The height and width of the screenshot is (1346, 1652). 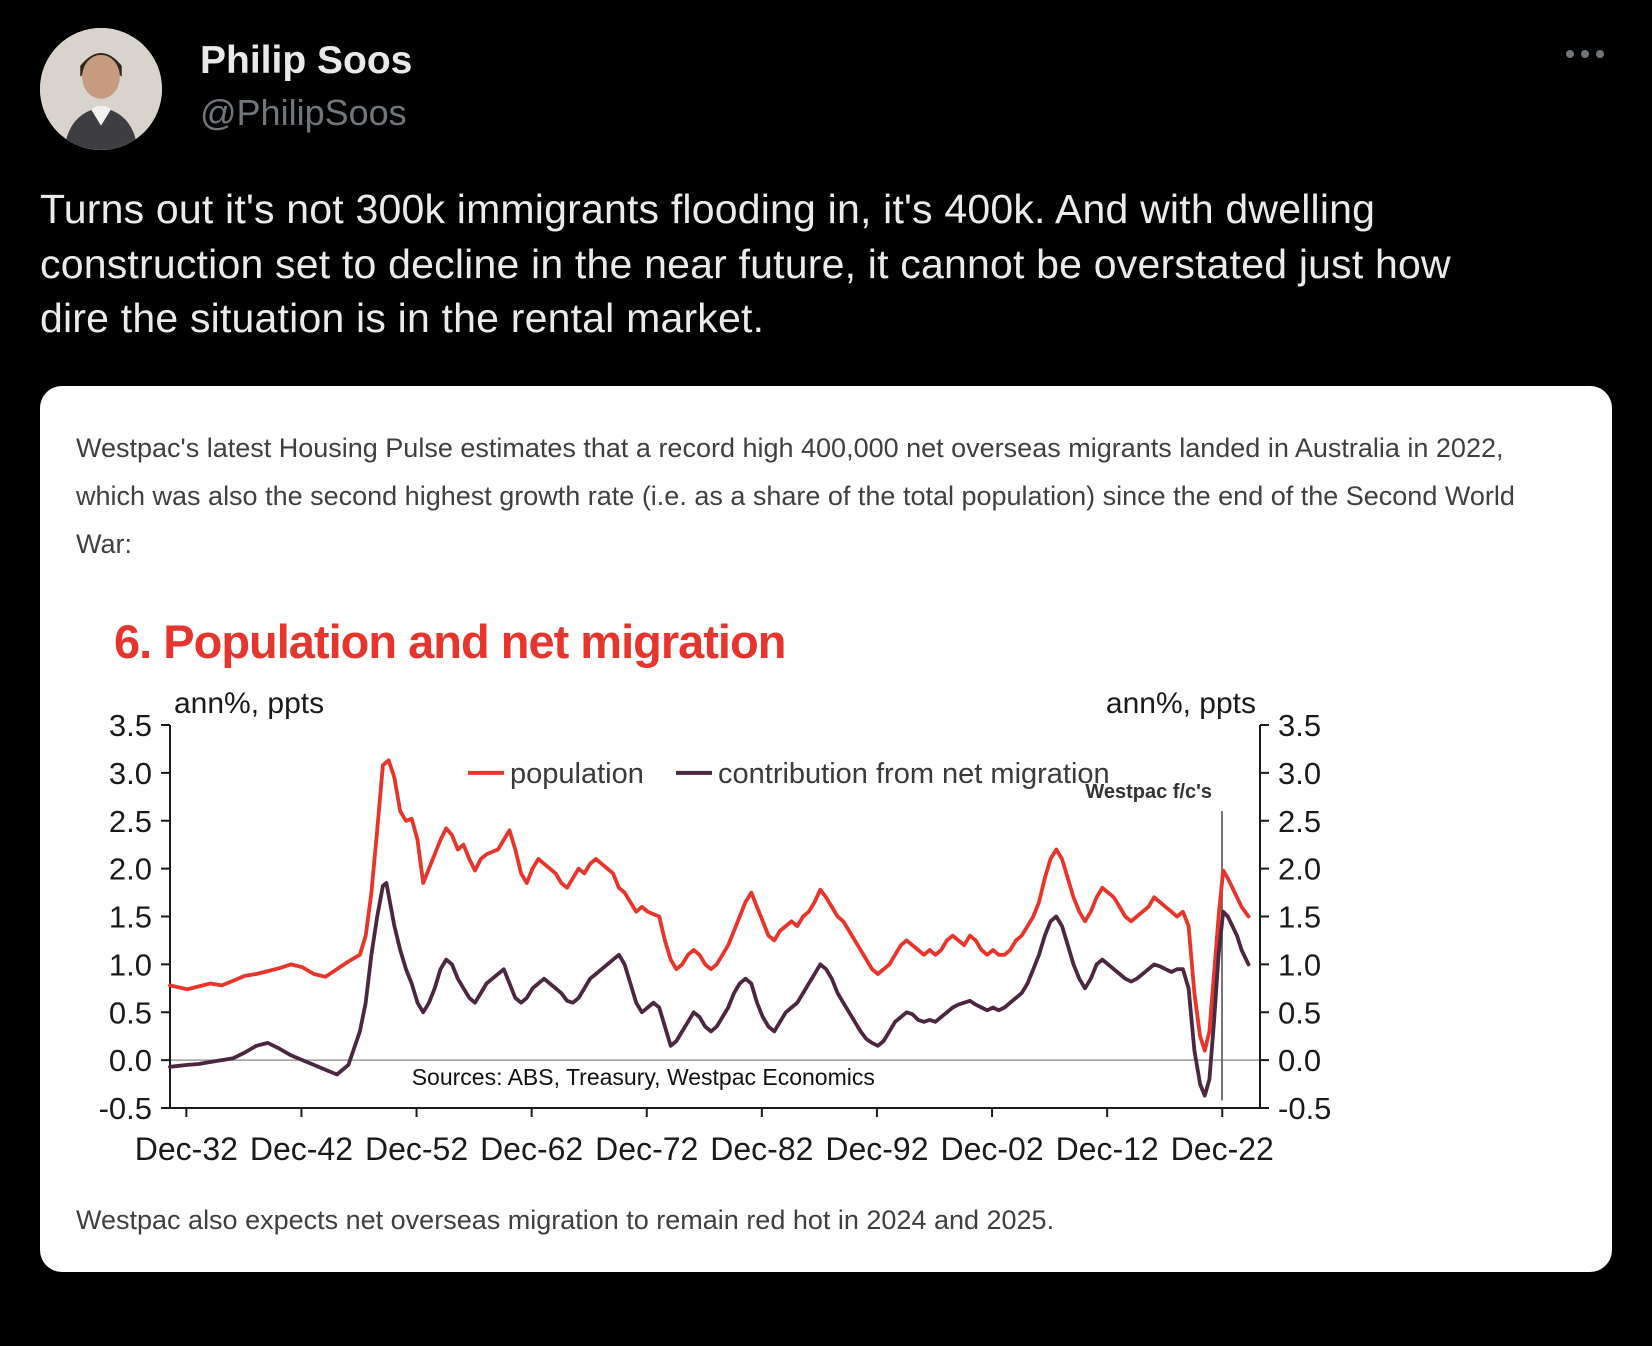 What do you see at coordinates (1222, 1149) in the screenshot?
I see `svg-text: Dec-22` at bounding box center [1222, 1149].